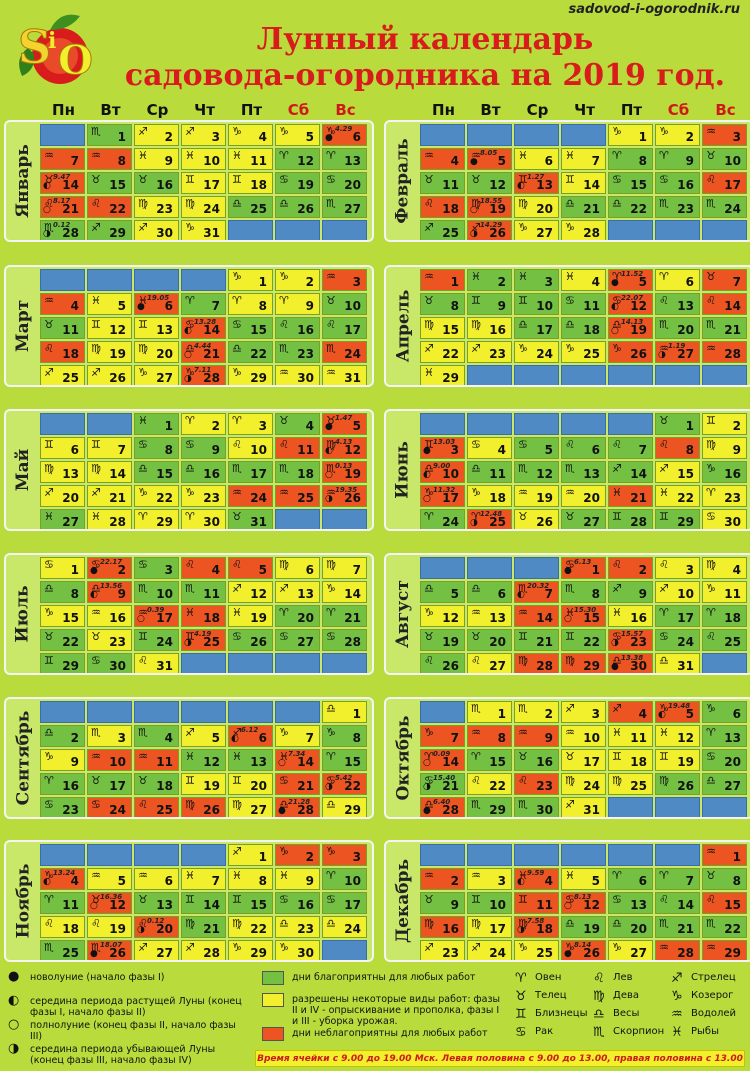 This screenshot has width=750, height=1071. What do you see at coordinates (536, 352) in the screenshot?
I see `day-cell: ♑ 24` at bounding box center [536, 352].